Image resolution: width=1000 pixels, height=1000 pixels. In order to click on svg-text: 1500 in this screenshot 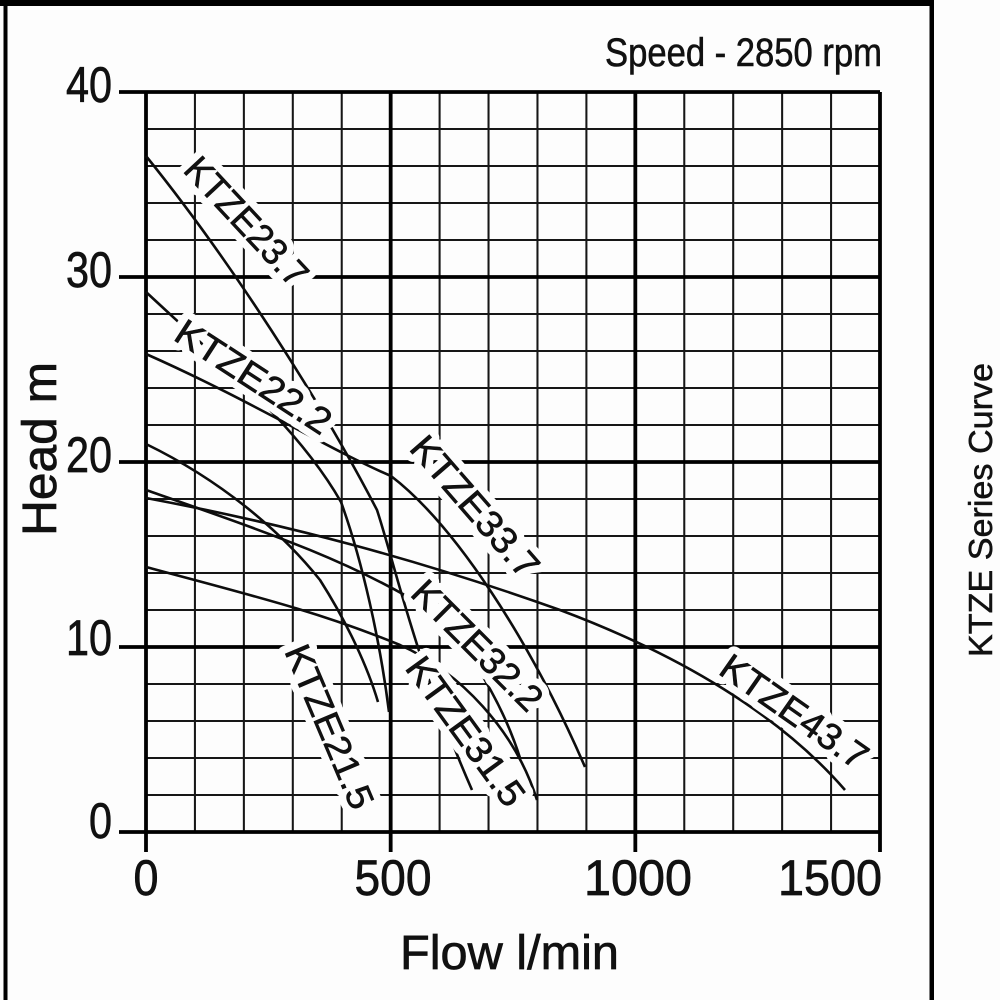, I will do `click(830, 878)`.